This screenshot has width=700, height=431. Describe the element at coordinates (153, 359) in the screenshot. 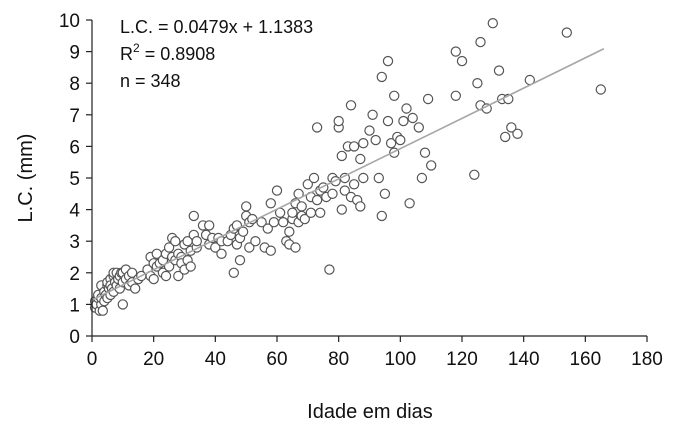

I see `x-tick-label: 20` at that location.